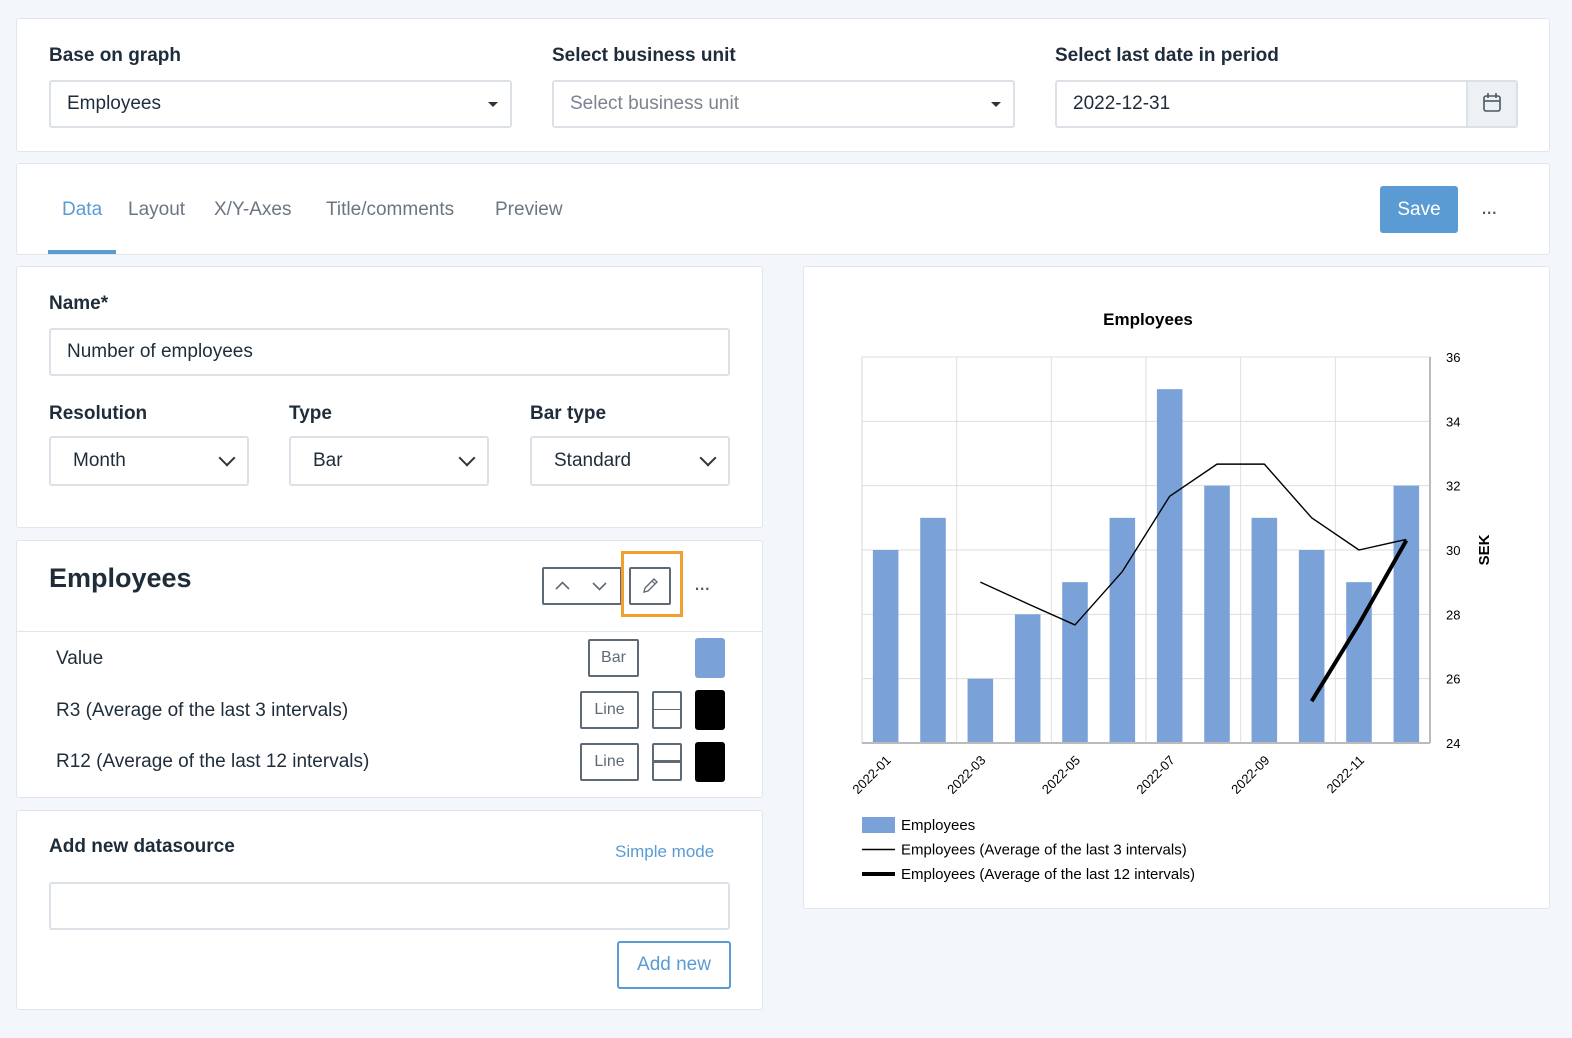 The image size is (1572, 1038). I want to click on add-new-button: Add new, so click(674, 965).